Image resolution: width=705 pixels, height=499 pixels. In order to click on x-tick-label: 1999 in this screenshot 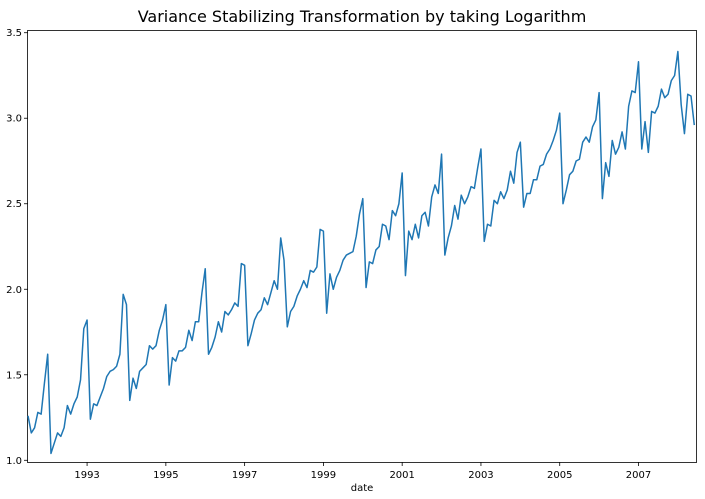, I will do `click(323, 475)`.